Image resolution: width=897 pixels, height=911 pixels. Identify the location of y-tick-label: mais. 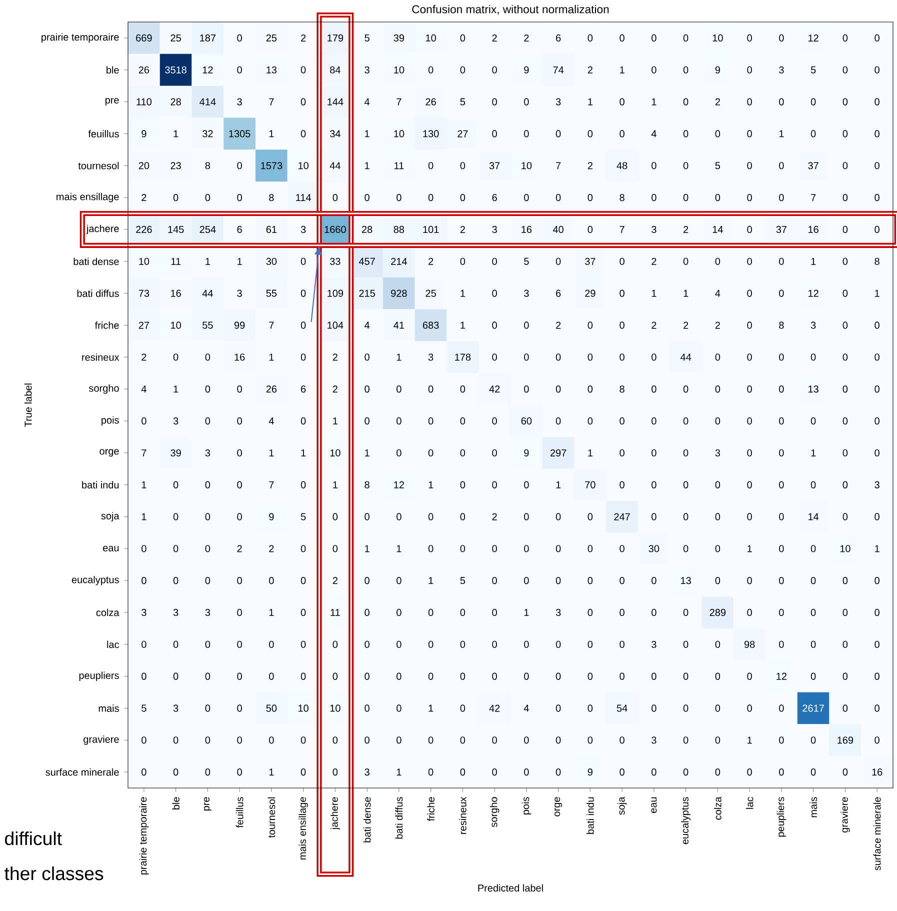
(108, 708).